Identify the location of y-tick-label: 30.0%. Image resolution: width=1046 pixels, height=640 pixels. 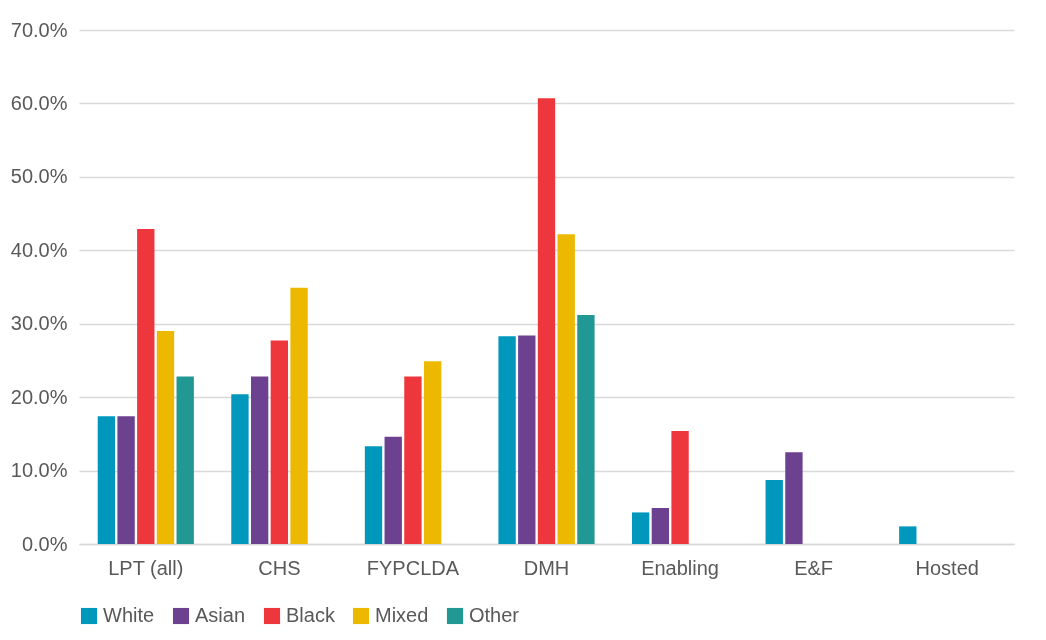
(39, 323).